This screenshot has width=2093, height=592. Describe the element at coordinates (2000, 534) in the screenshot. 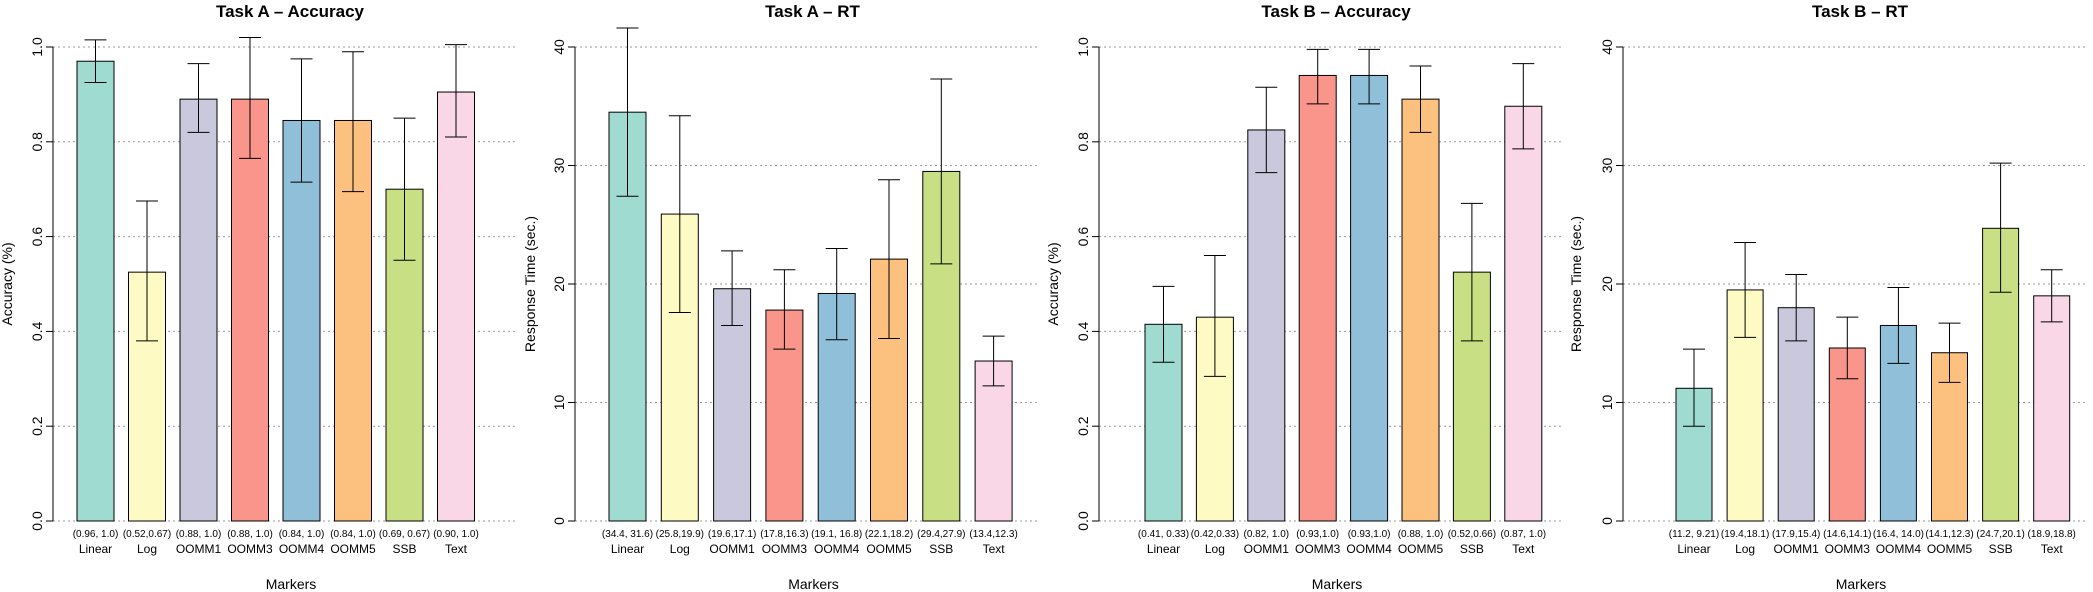

I see `ci-label: (24.7,20.1)` at that location.